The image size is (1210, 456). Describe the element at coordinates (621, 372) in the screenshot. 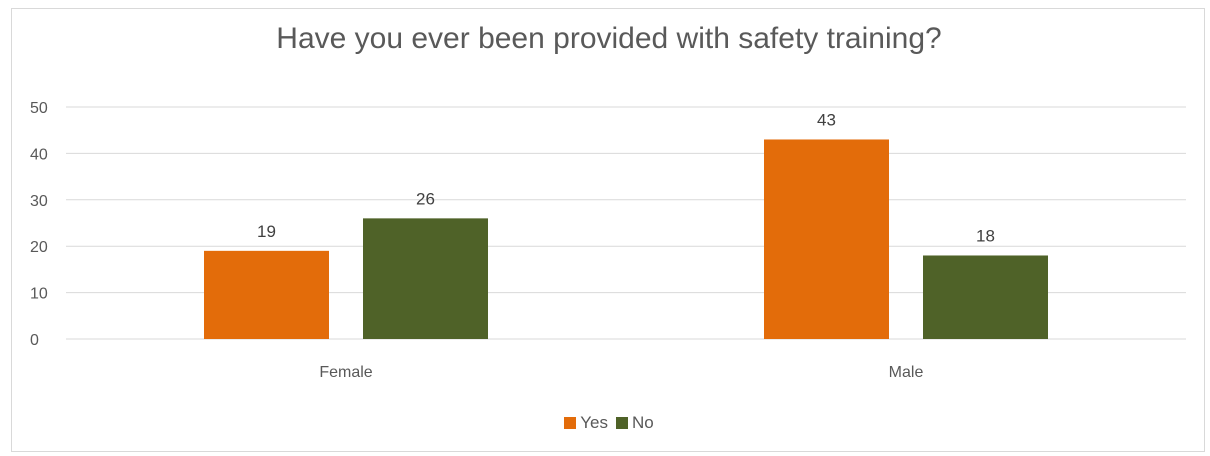

I see `x-axis-categories: Female Male` at that location.